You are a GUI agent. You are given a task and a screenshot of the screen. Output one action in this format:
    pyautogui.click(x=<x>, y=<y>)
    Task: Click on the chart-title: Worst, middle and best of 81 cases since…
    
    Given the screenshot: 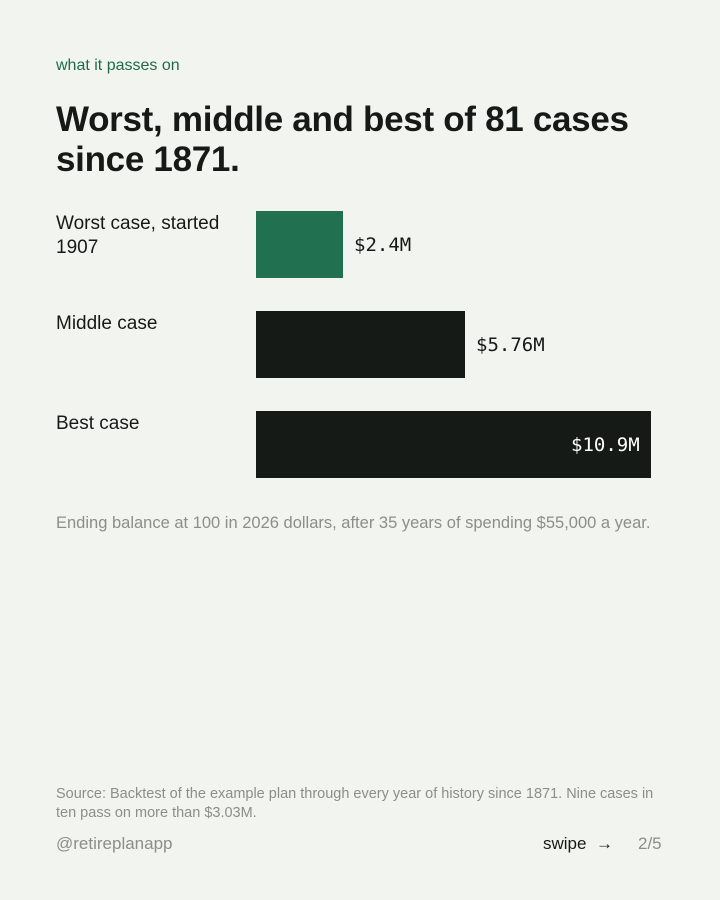 What is the action you would take?
    pyautogui.click(x=342, y=139)
    